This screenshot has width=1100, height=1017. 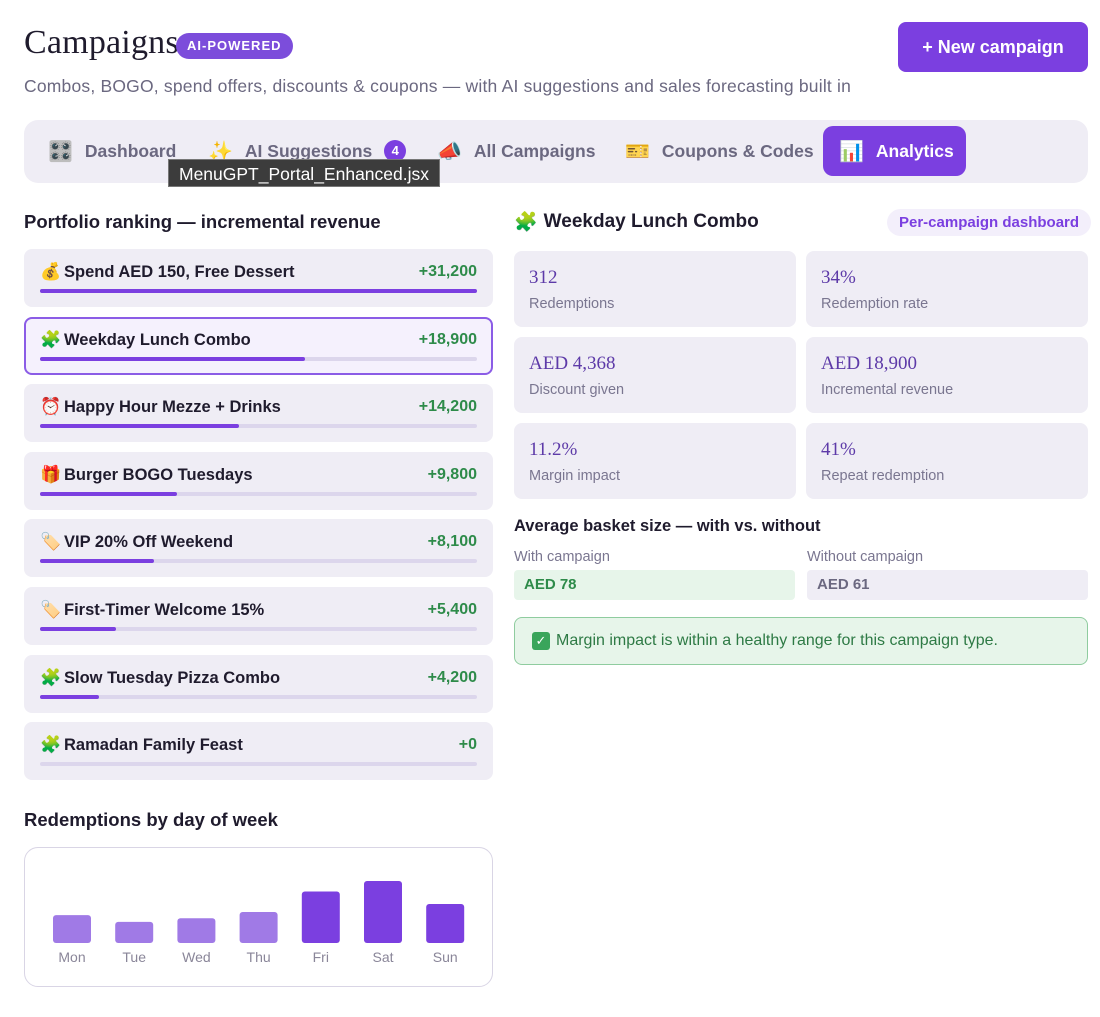 I want to click on ranking-item: ⏰ Happy Hour Mezze + Drinks +14,200, so click(x=258, y=413).